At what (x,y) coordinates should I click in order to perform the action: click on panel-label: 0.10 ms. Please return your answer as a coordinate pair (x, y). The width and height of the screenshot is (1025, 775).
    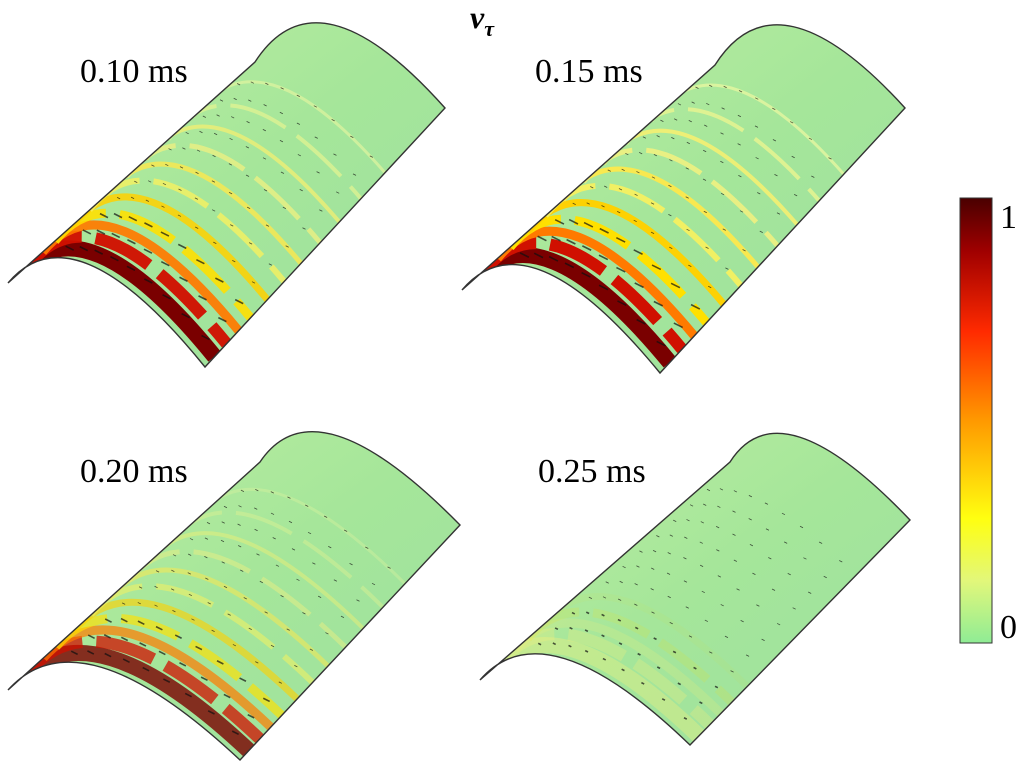
    Looking at the image, I should click on (134, 71).